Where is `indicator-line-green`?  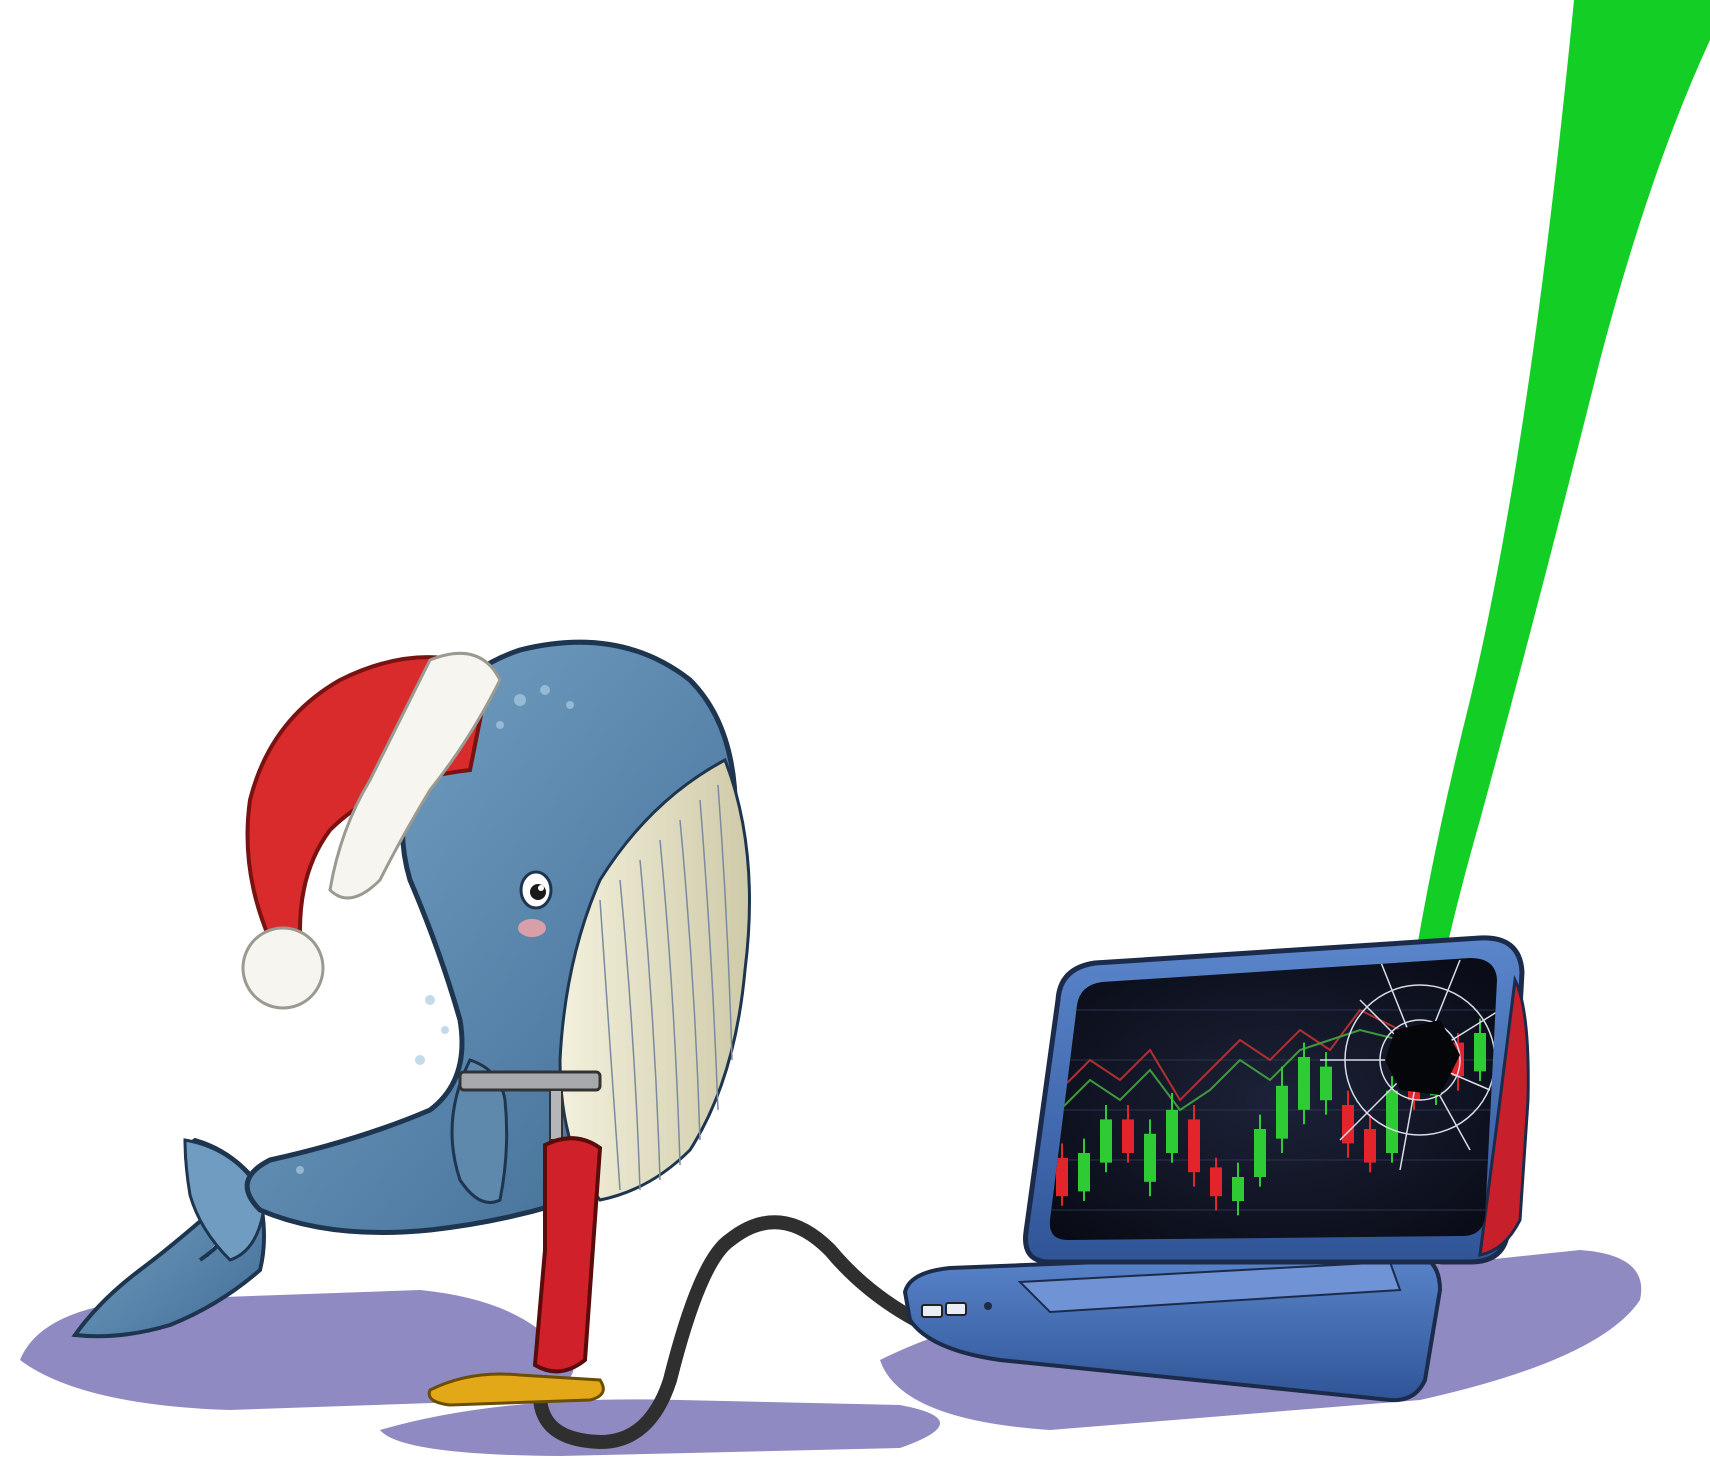 indicator-line-green is located at coordinates (1230, 1070).